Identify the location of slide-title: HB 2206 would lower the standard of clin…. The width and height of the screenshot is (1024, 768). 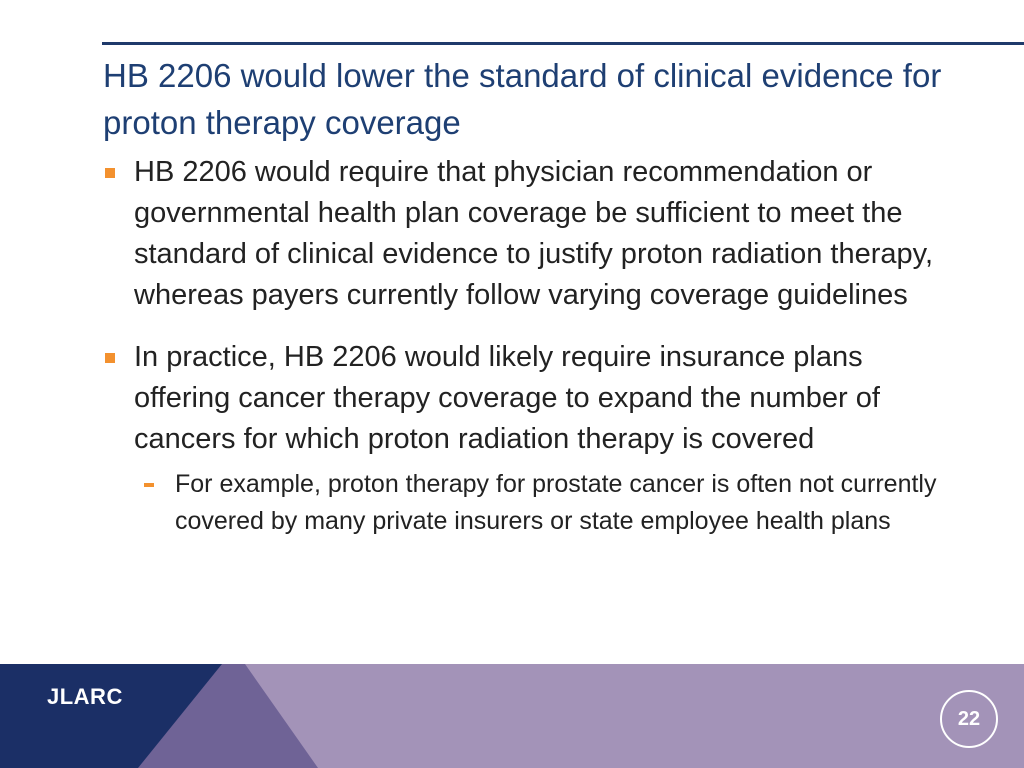
(522, 99).